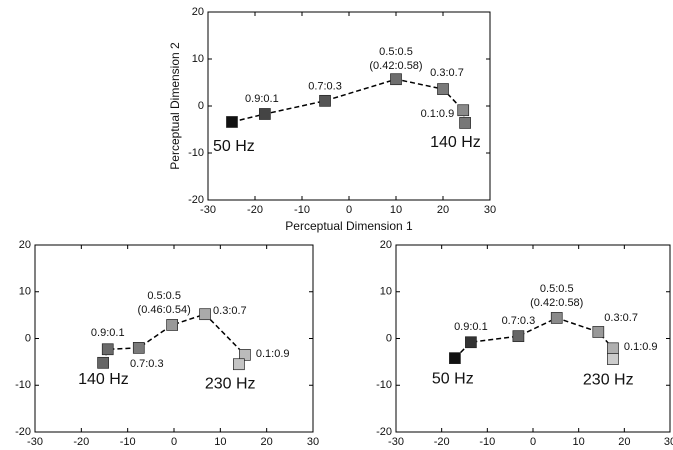  Describe the element at coordinates (175, 106) in the screenshot. I see `y-axis-label: Perceptual Dimension 2` at that location.